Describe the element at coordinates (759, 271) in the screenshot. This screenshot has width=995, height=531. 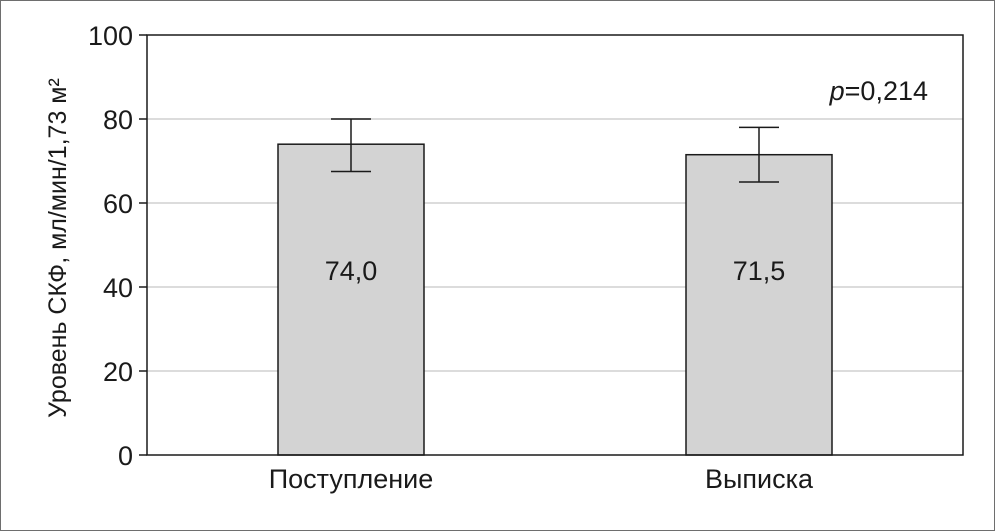
I see `bar-value-label: 71,5` at that location.